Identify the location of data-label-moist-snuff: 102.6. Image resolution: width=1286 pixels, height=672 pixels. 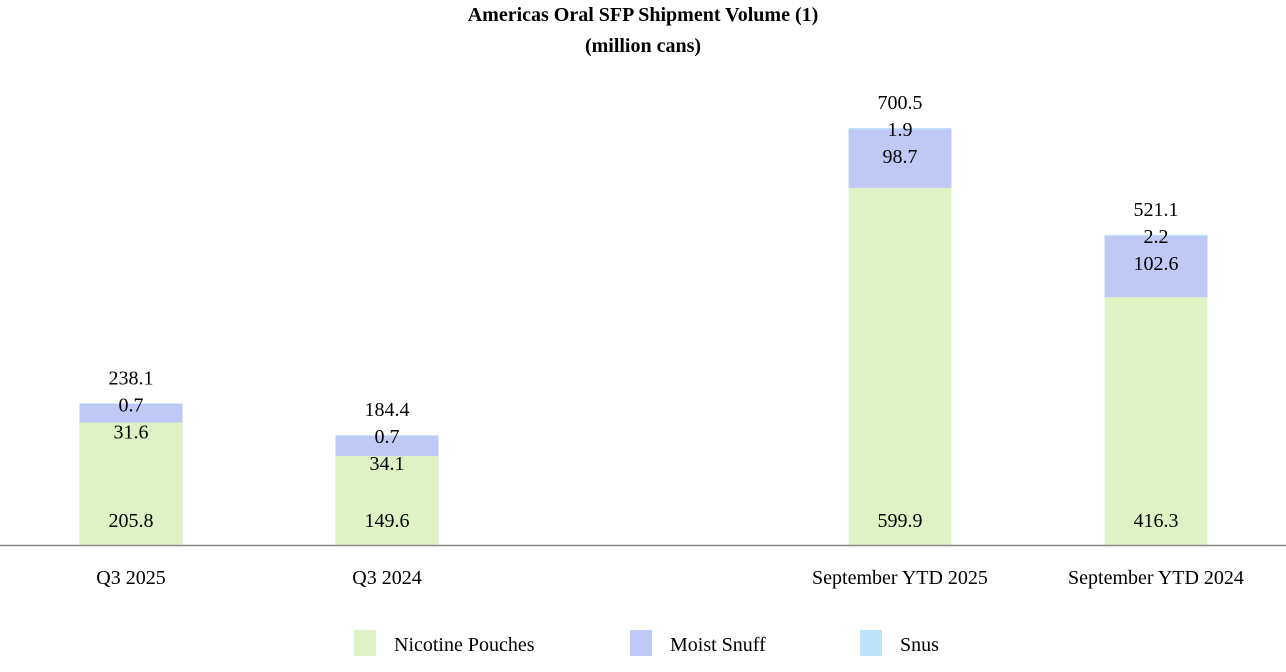
(1156, 264).